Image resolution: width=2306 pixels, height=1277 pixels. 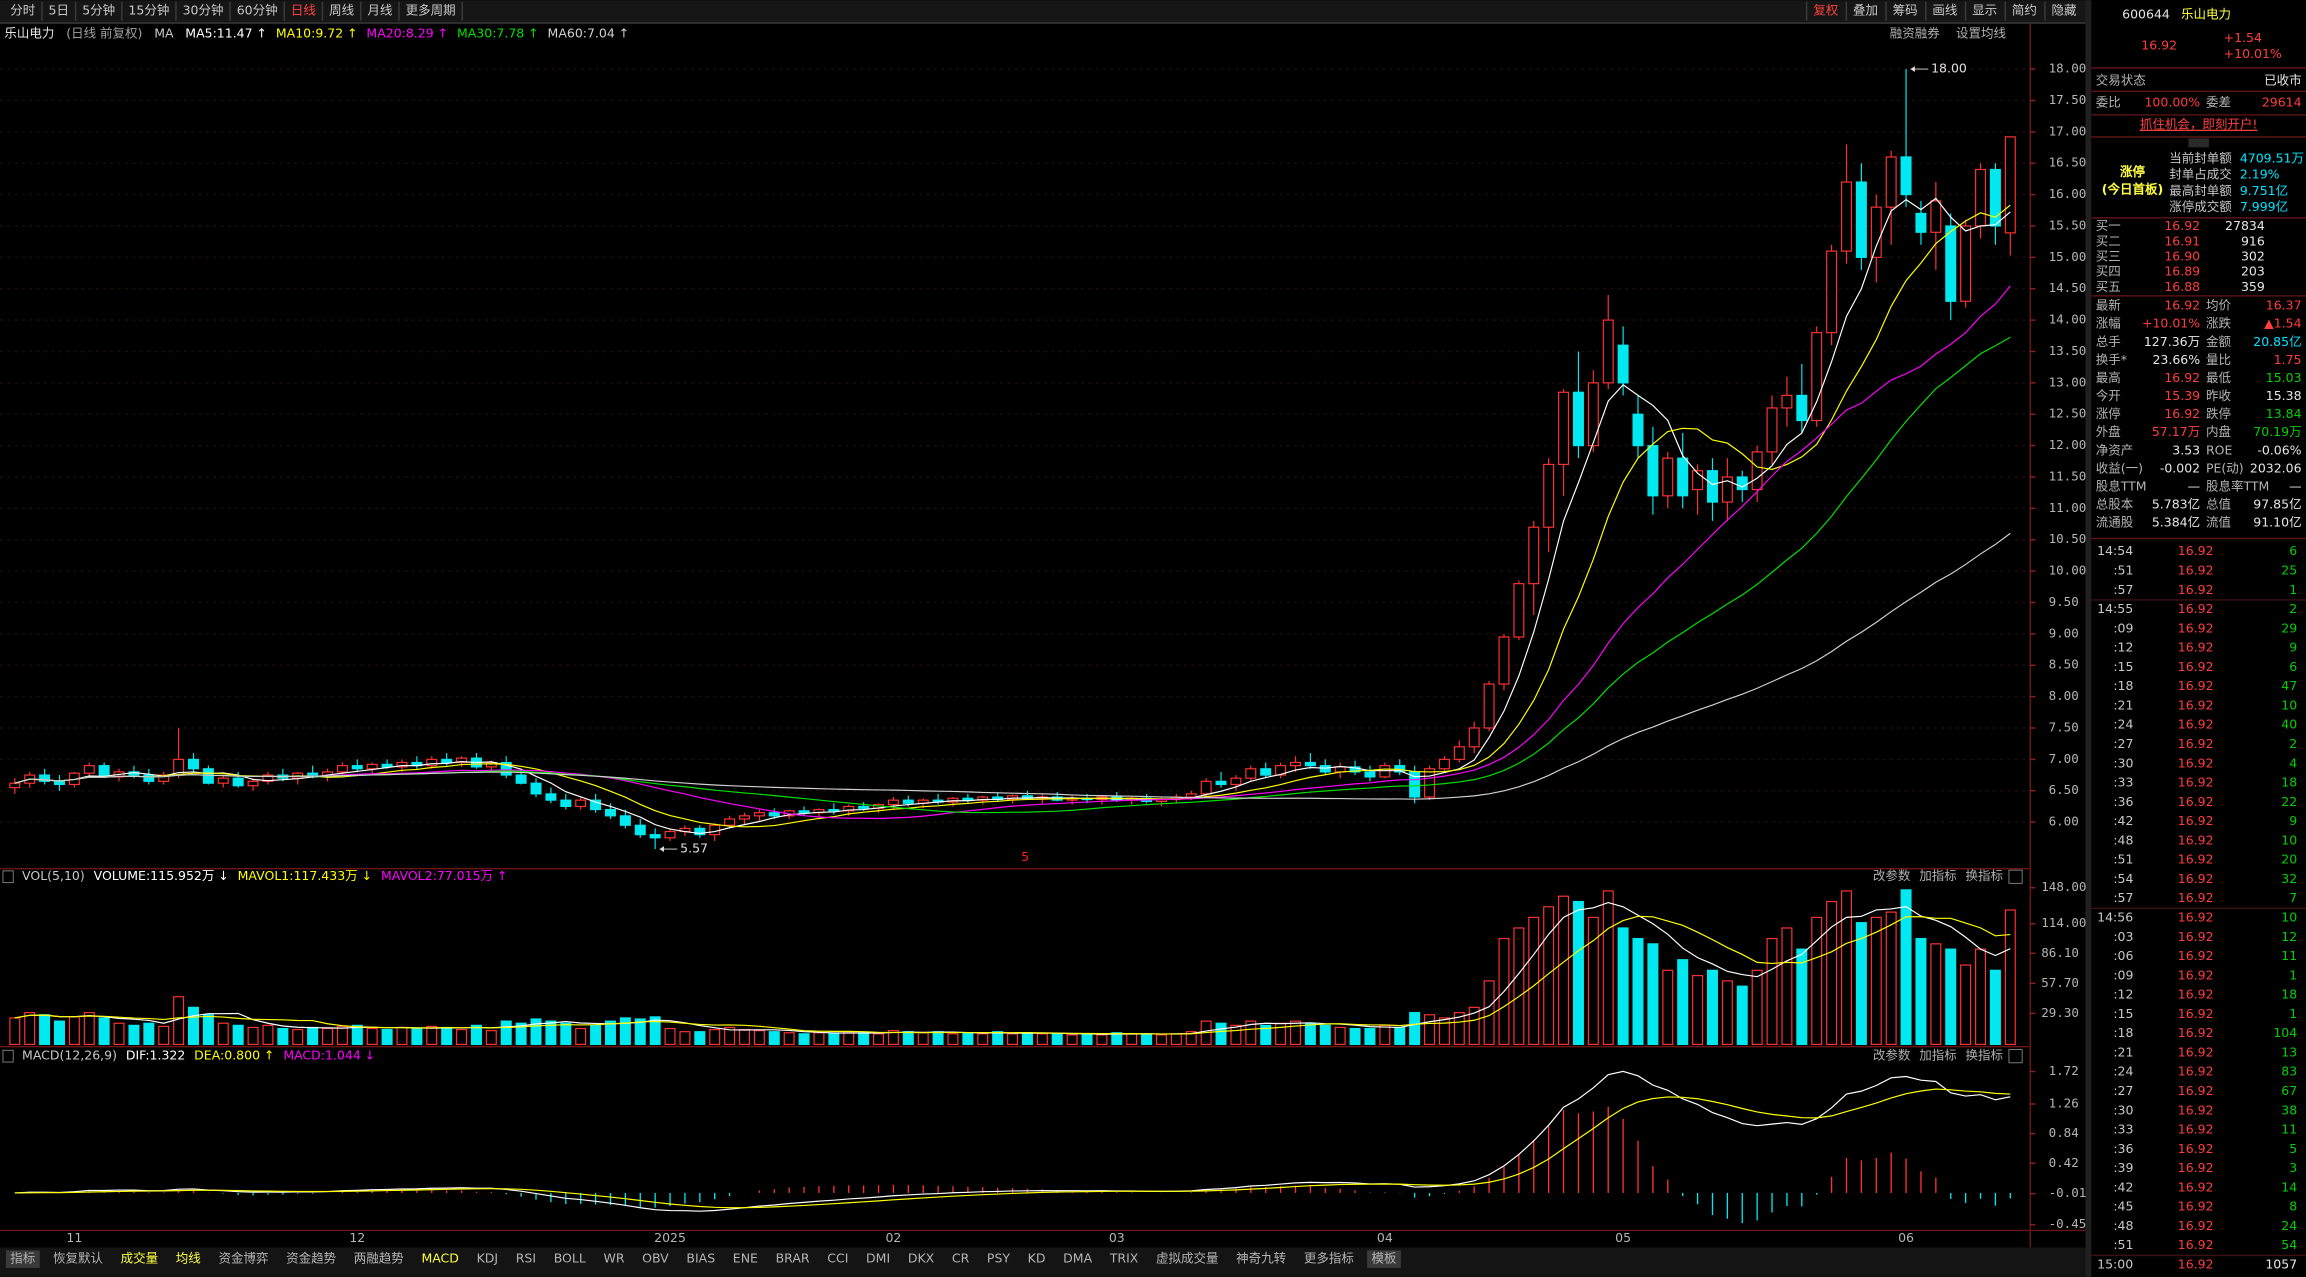 I want to click on book-price: 16.92, so click(x=2182, y=225).